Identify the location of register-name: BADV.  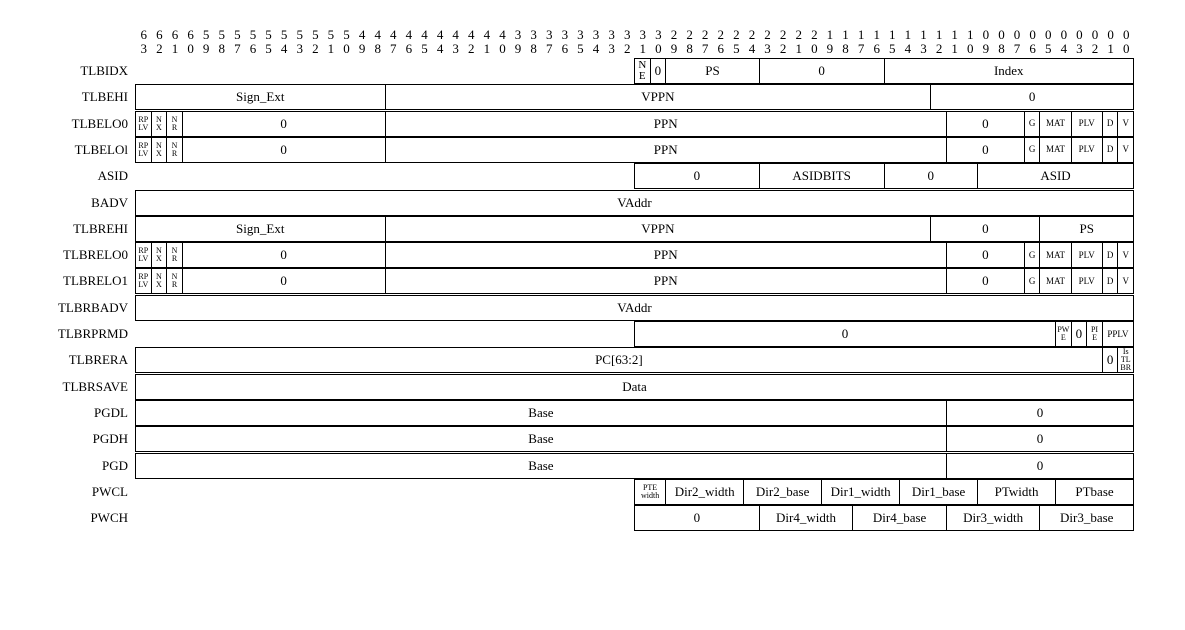
(109, 202).